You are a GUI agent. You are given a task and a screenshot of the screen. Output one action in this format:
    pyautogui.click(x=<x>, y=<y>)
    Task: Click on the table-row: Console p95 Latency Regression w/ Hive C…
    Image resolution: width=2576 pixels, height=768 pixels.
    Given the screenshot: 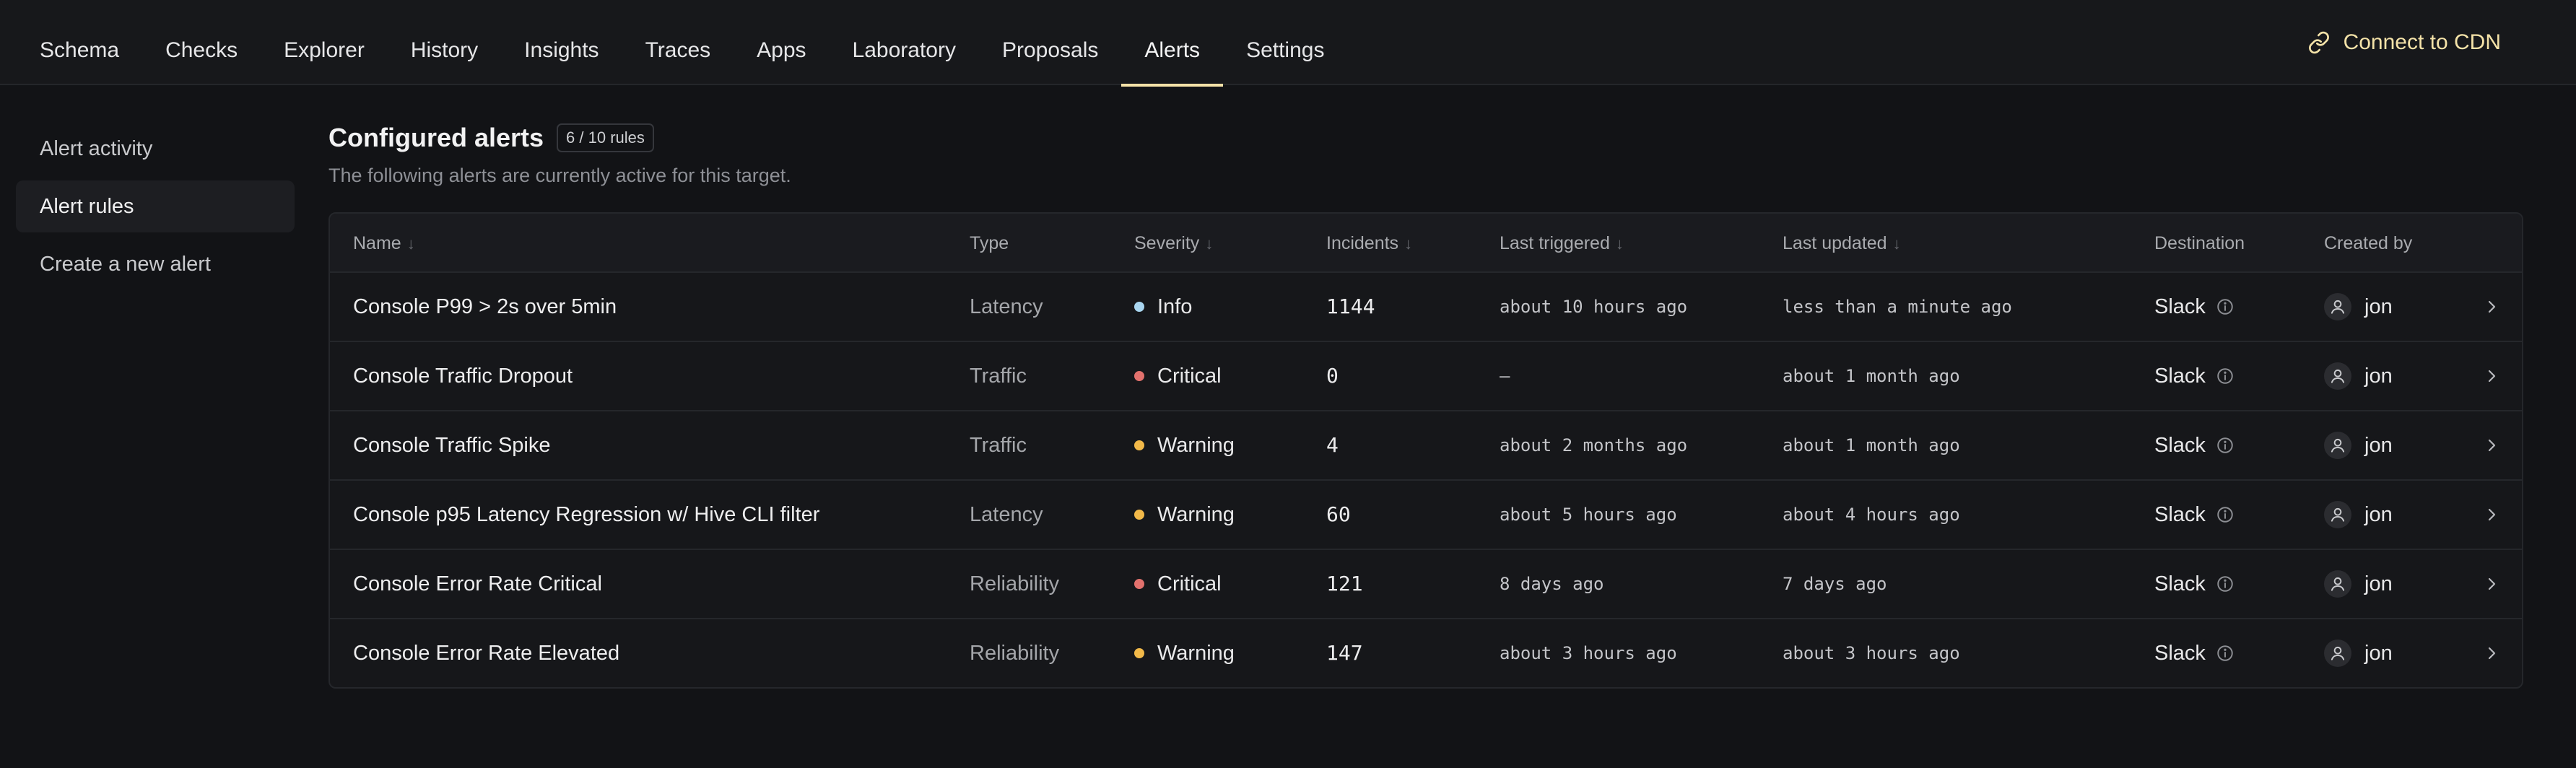 What is the action you would take?
    pyautogui.click(x=1426, y=515)
    